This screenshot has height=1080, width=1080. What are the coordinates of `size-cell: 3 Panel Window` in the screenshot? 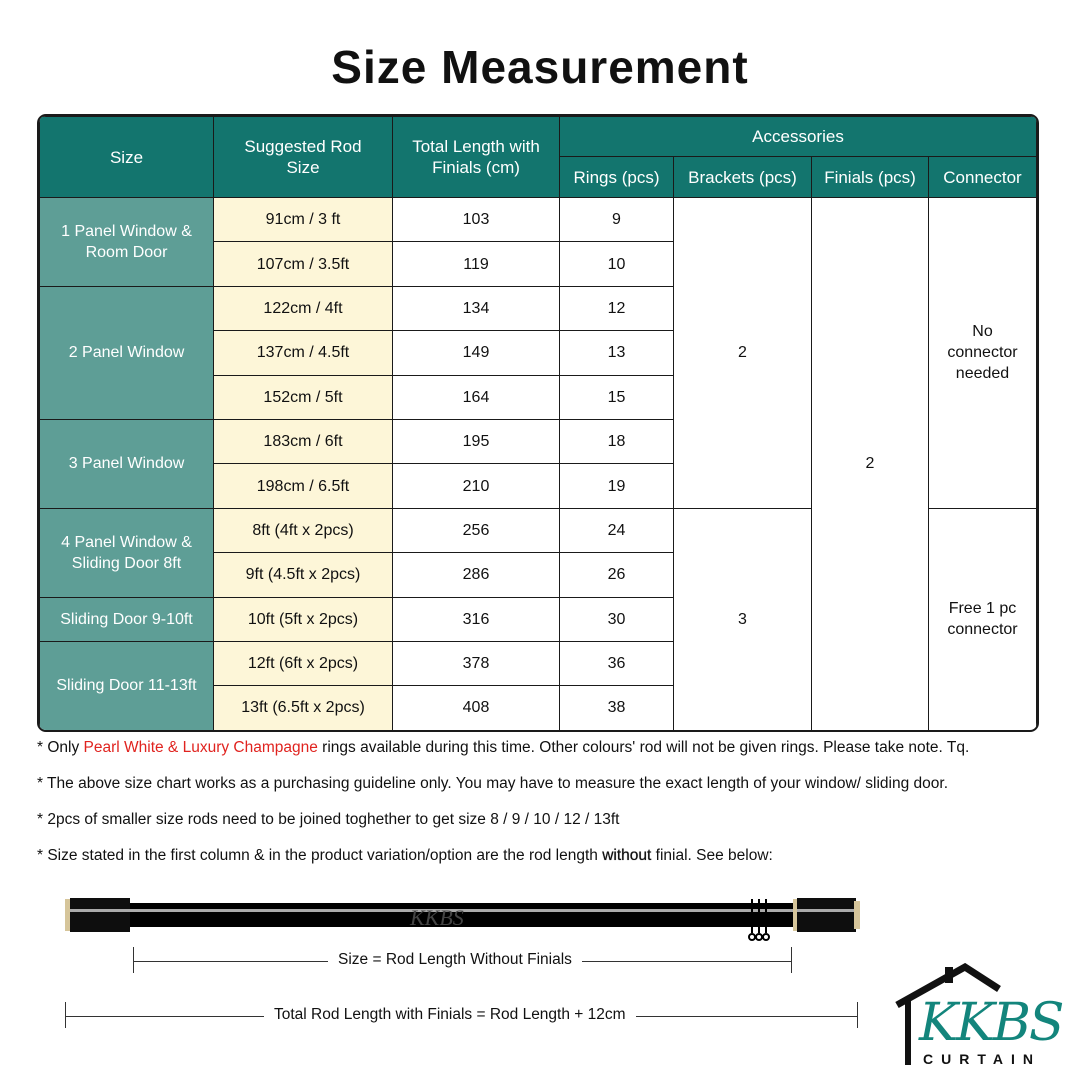 It's located at (126, 463).